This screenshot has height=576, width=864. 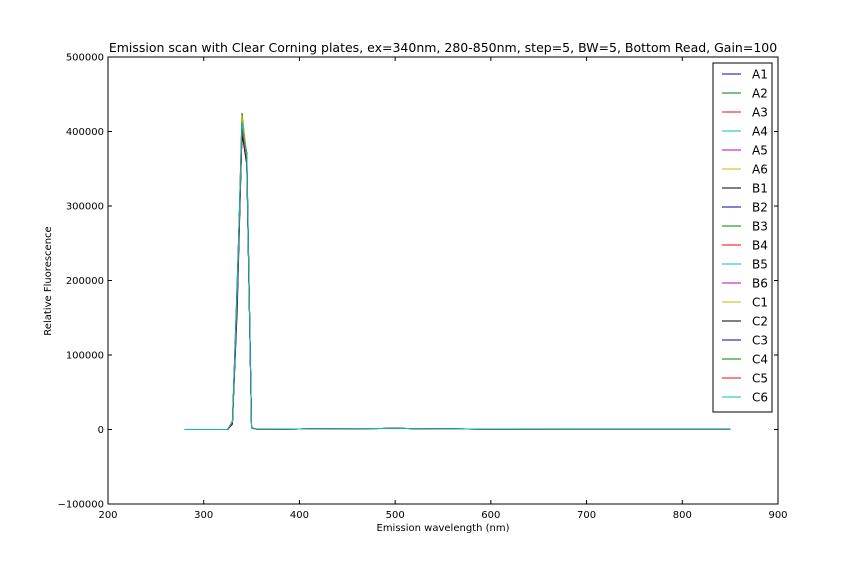 I want to click on y-axis-label: Relative Fluorescence, so click(x=48, y=280).